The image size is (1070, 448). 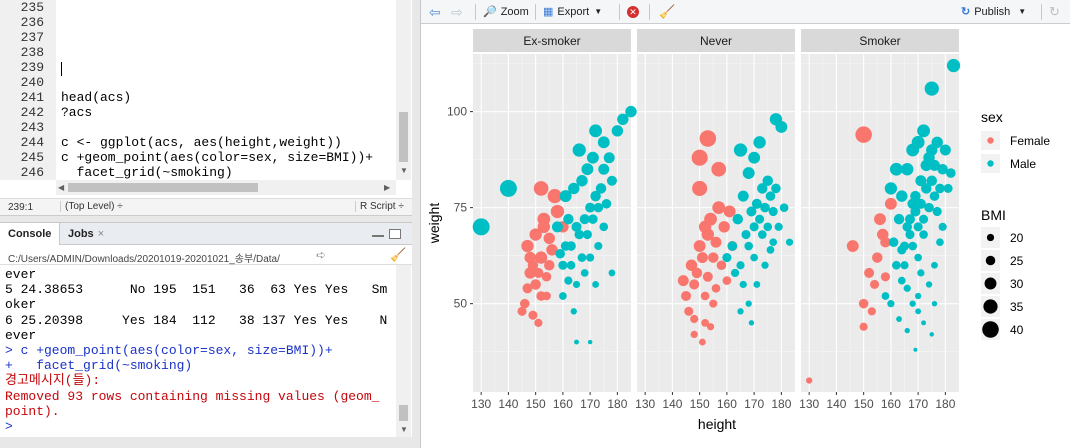 What do you see at coordinates (198, 7) in the screenshot?
I see `code-line: 235` at bounding box center [198, 7].